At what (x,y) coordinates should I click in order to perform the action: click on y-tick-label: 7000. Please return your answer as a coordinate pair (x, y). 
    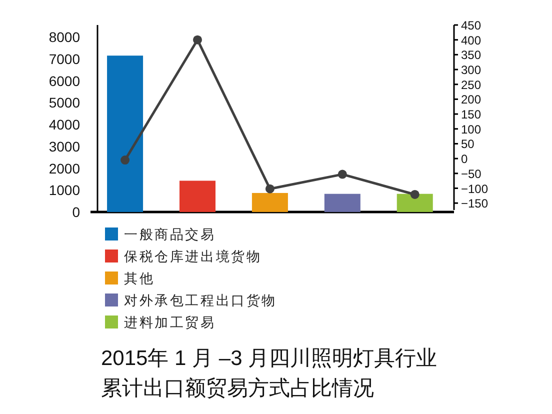
    Looking at the image, I should click on (64, 58).